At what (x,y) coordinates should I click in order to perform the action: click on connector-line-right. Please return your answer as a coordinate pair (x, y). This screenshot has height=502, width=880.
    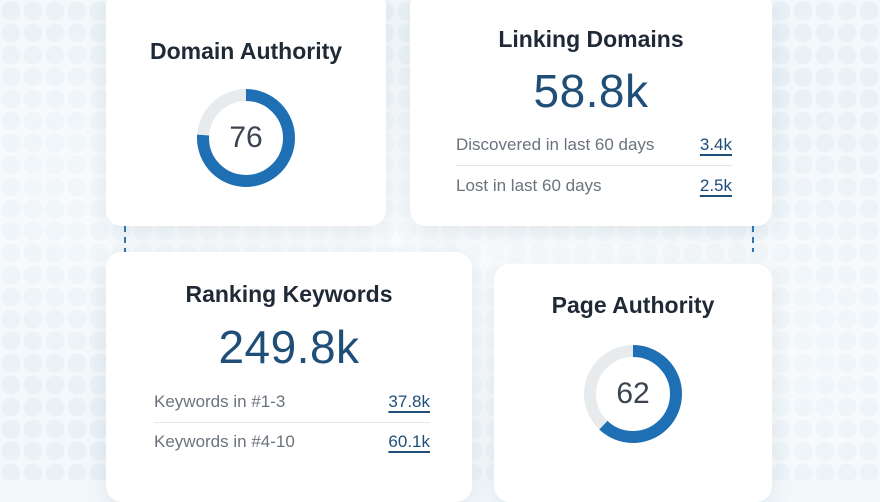
    Looking at the image, I should click on (753, 239).